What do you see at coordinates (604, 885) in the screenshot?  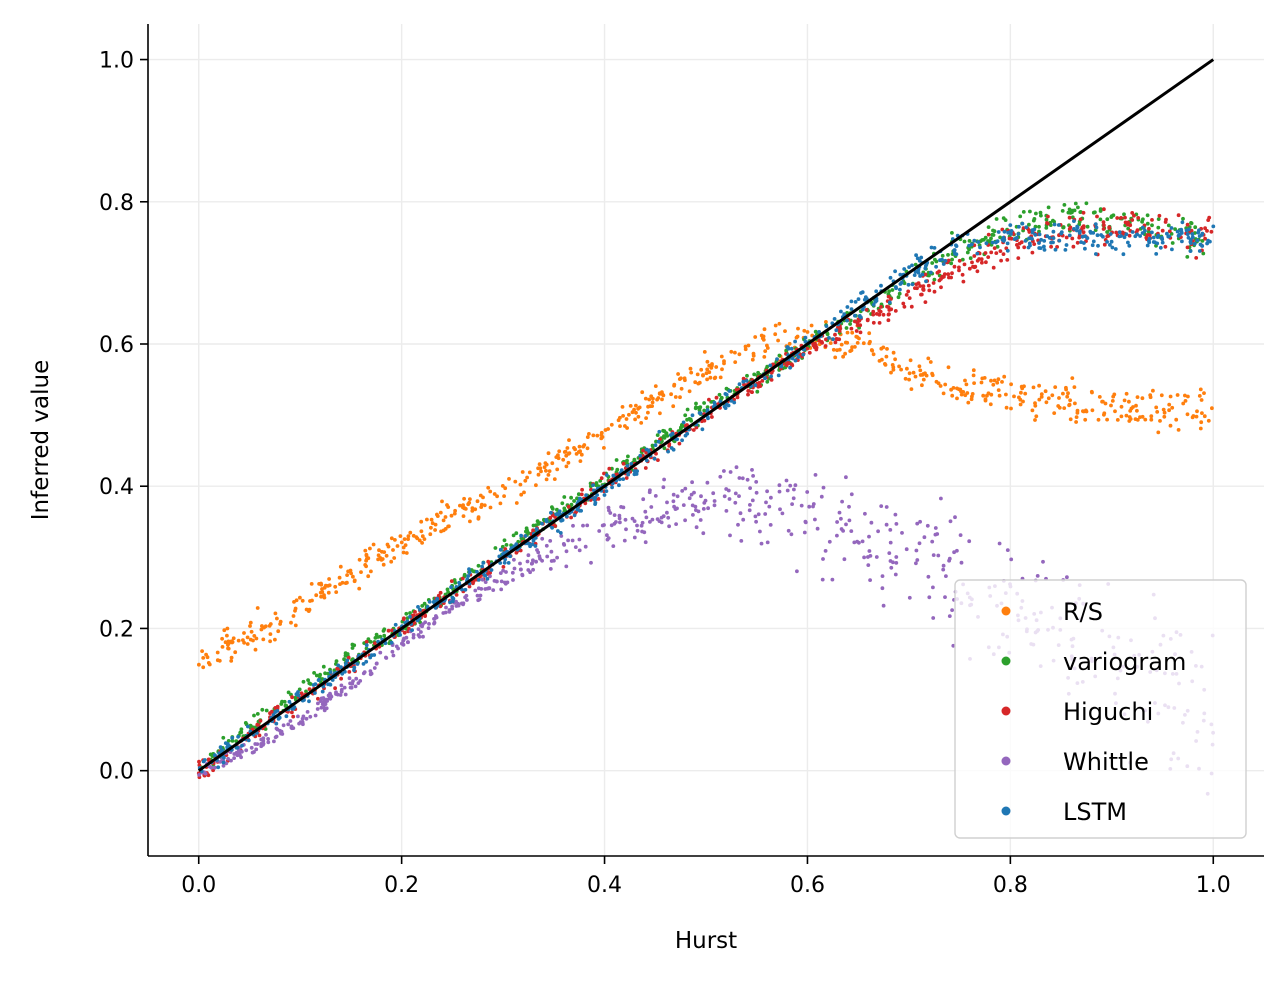 I see `x-tick-label-2: 0.4` at bounding box center [604, 885].